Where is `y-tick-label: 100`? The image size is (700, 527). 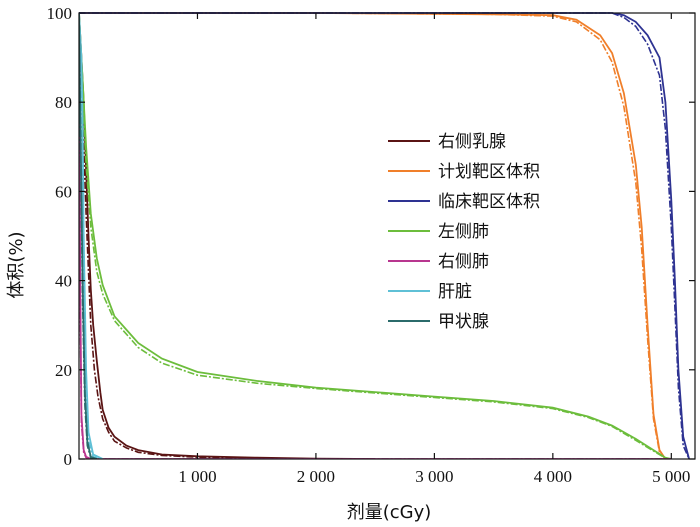
y-tick-label: 100 is located at coordinates (60, 13).